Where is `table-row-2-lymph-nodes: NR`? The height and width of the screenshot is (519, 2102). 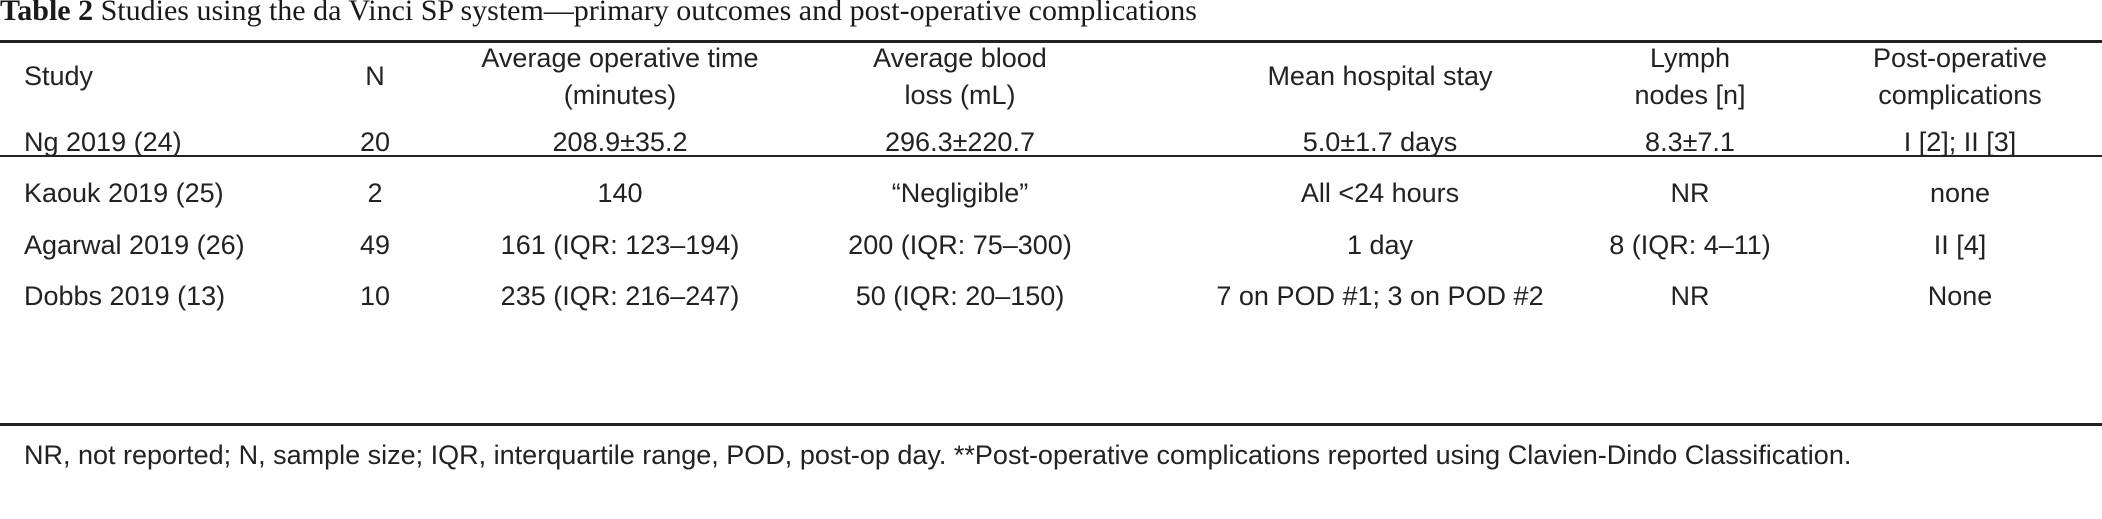
table-row-2-lymph-nodes: NR is located at coordinates (1690, 193).